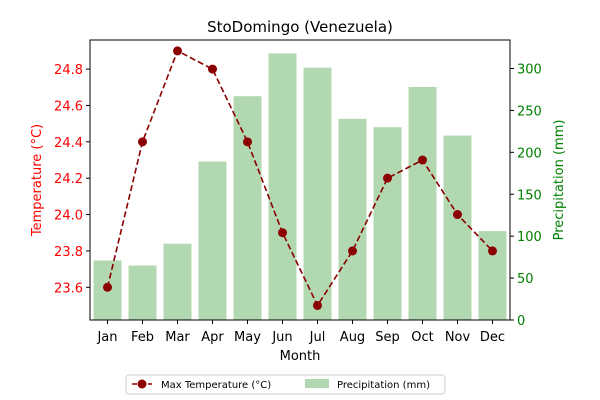 The height and width of the screenshot is (400, 600). Describe the element at coordinates (458, 337) in the screenshot. I see `x-tick-label: Nov` at that location.